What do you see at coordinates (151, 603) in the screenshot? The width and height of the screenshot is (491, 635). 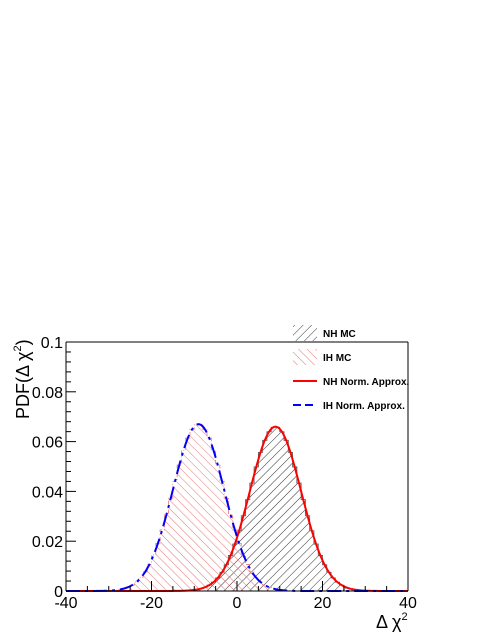 I see `x-tick-label: -20` at bounding box center [151, 603].